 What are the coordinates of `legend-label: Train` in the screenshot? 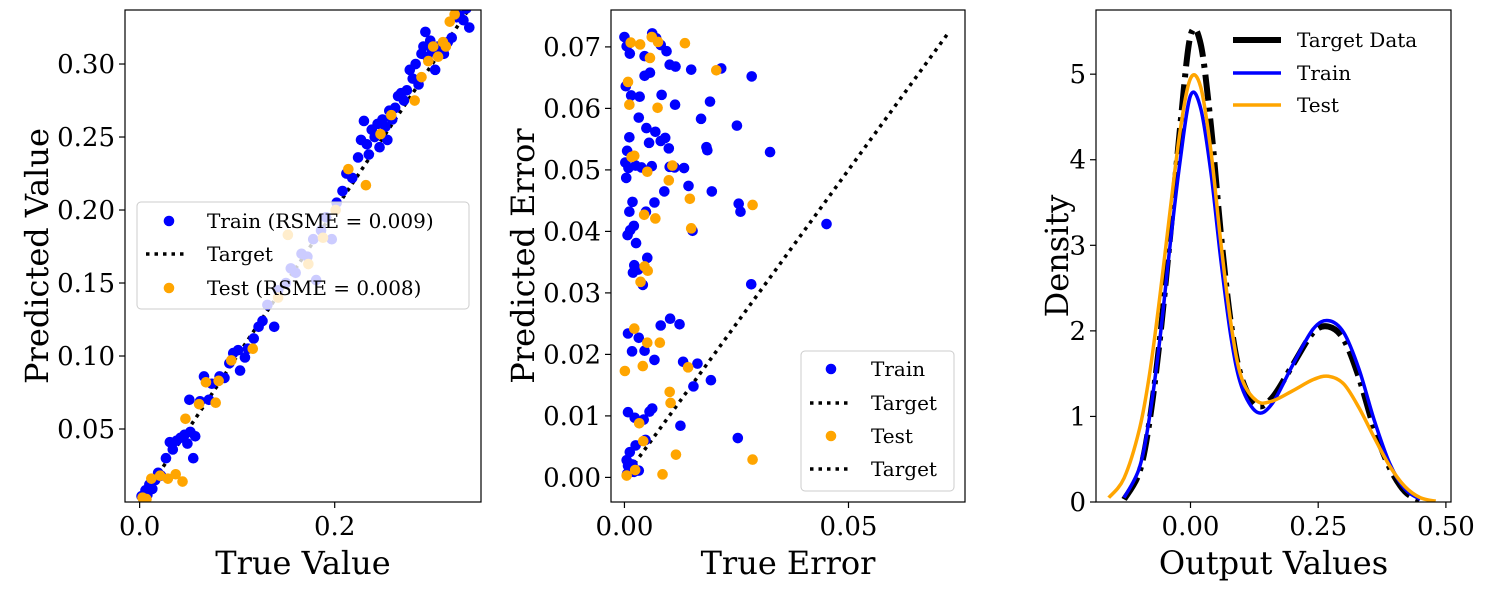 It's located at (1324, 73).